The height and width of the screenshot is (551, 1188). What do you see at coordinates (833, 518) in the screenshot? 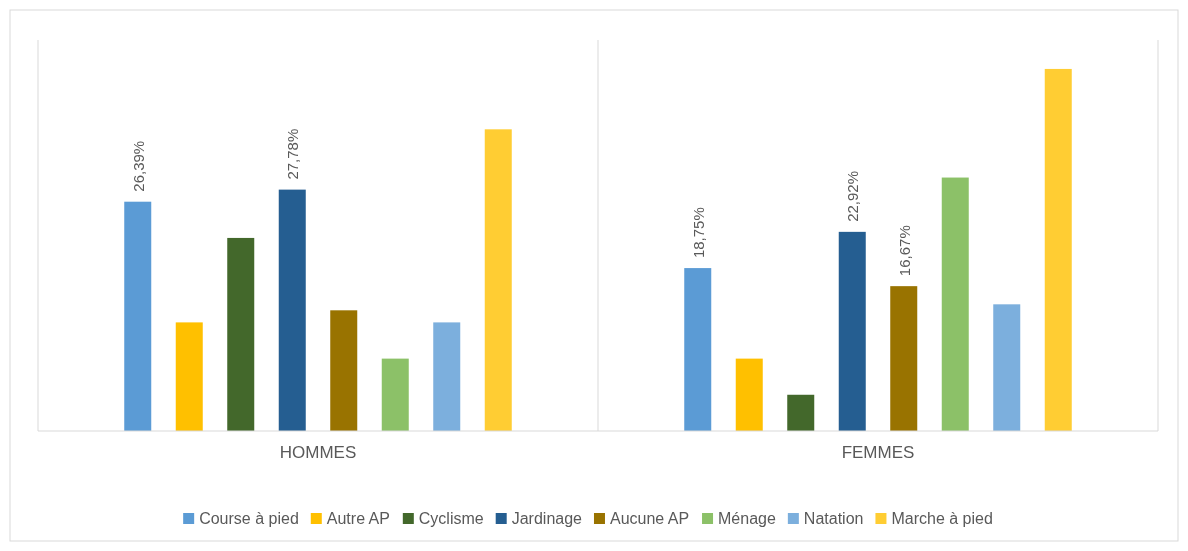
I see `legend-label: Natation` at bounding box center [833, 518].